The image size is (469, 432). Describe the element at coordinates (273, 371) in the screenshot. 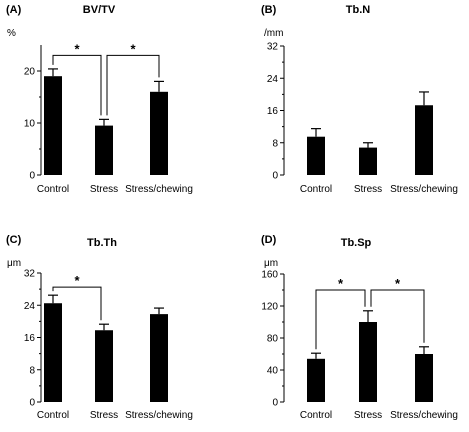

I see `y-tick-label: 40` at that location.